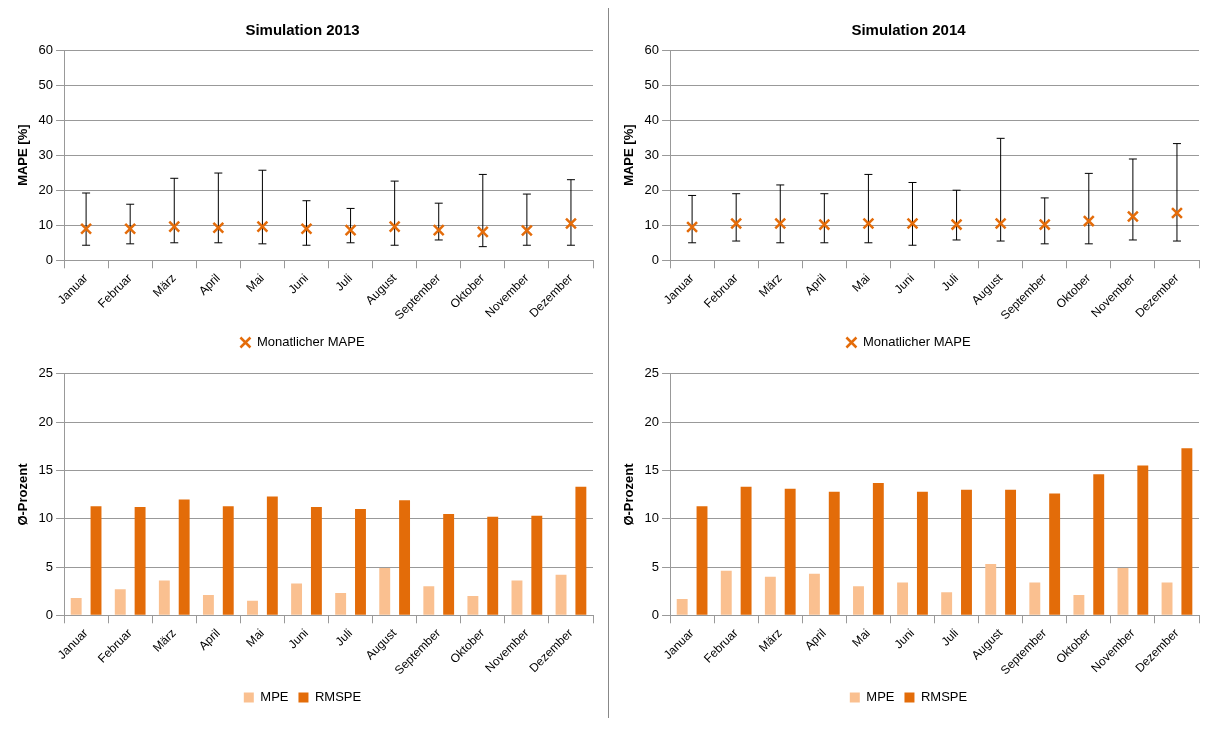  What do you see at coordinates (652, 84) in the screenshot?
I see `y-tick-label: 50` at bounding box center [652, 84].